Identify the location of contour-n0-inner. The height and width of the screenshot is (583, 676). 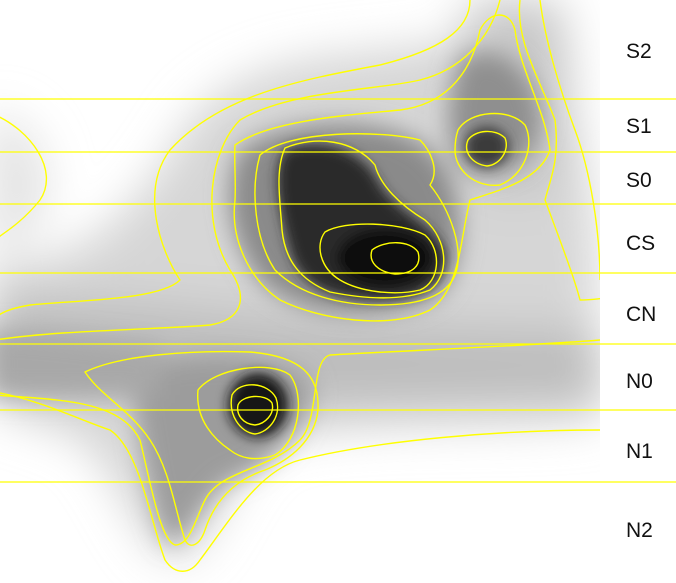
(254, 409).